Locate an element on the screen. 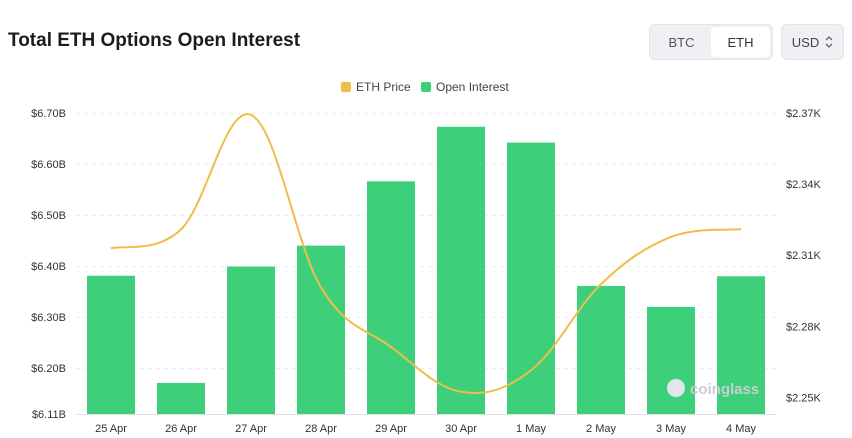 The image size is (852, 438). x-axis-tick-label: 3 May is located at coordinates (671, 429).